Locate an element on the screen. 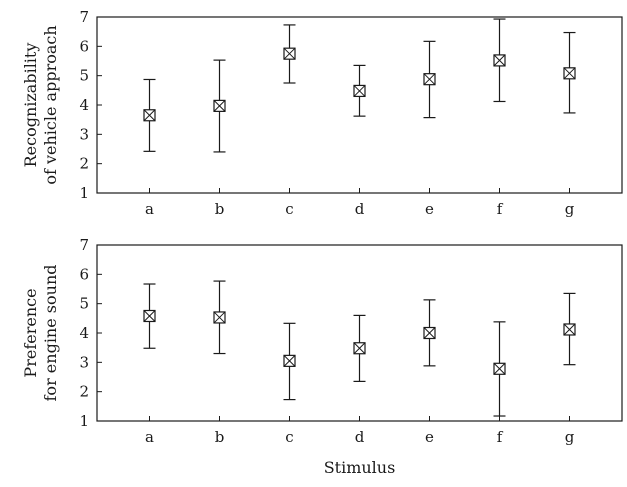 The image size is (627, 487). x-axis-title: Stimulus is located at coordinates (360, 467).